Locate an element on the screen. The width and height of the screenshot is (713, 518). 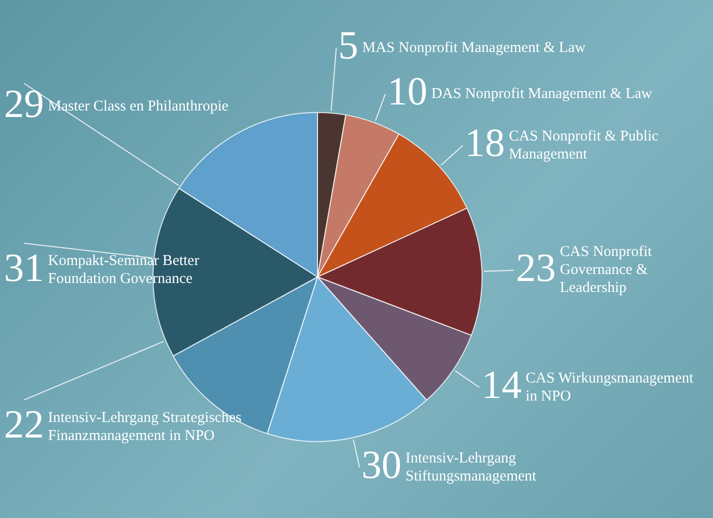
data-label: 10 is located at coordinates (407, 91).